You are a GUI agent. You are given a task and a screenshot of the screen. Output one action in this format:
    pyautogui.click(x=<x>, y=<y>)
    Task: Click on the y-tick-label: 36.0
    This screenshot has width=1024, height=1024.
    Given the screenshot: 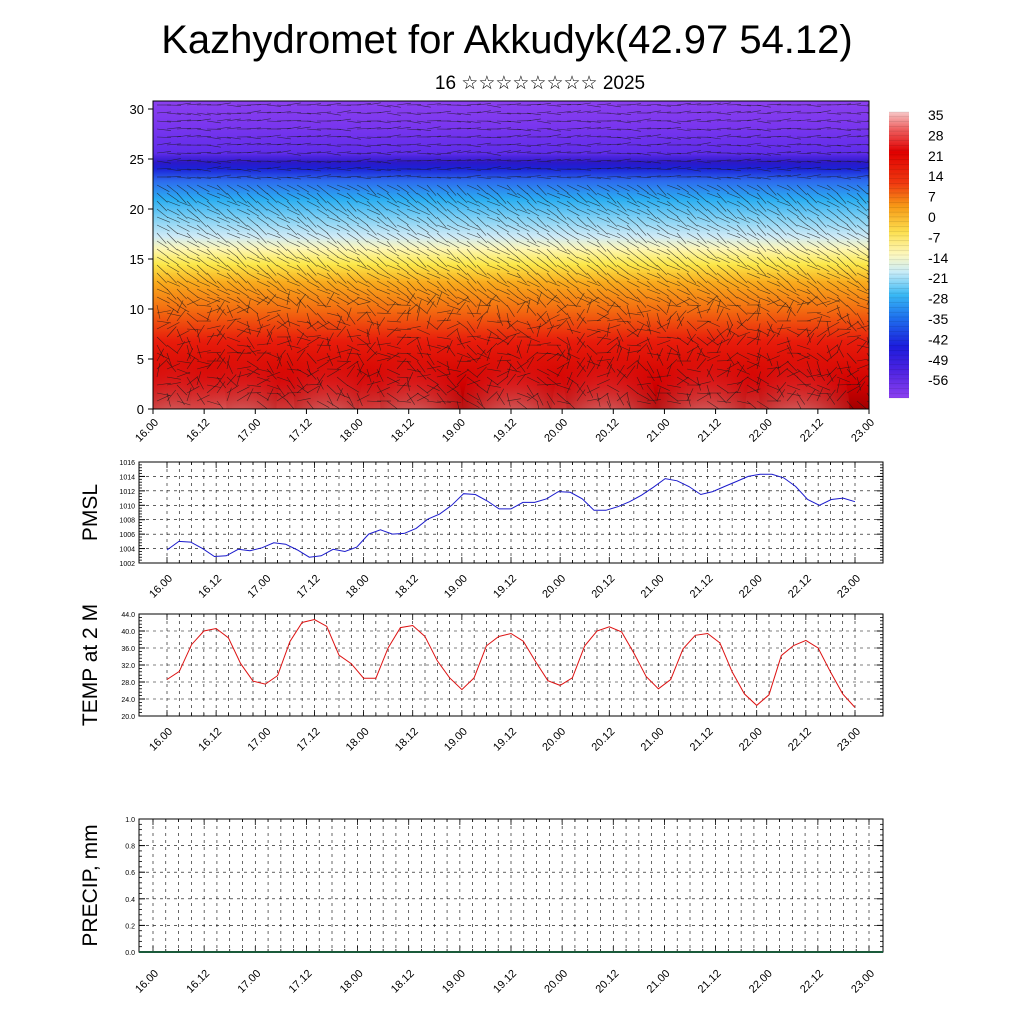 What is the action you would take?
    pyautogui.click(x=128, y=649)
    